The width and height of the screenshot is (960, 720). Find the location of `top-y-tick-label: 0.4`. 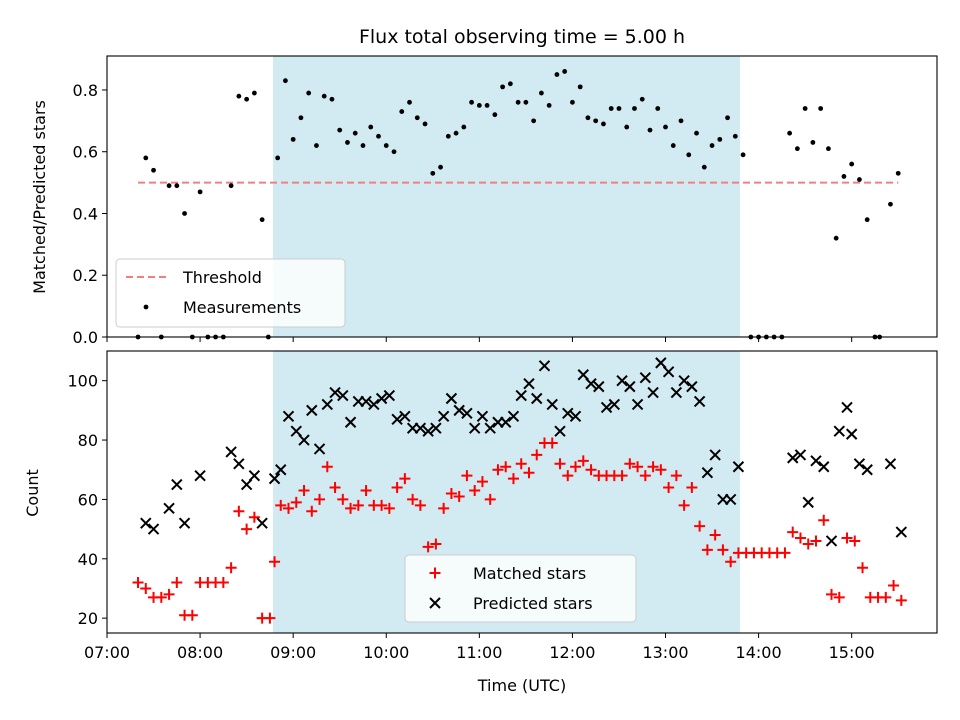

top-y-tick-label: 0.4 is located at coordinates (85, 213).